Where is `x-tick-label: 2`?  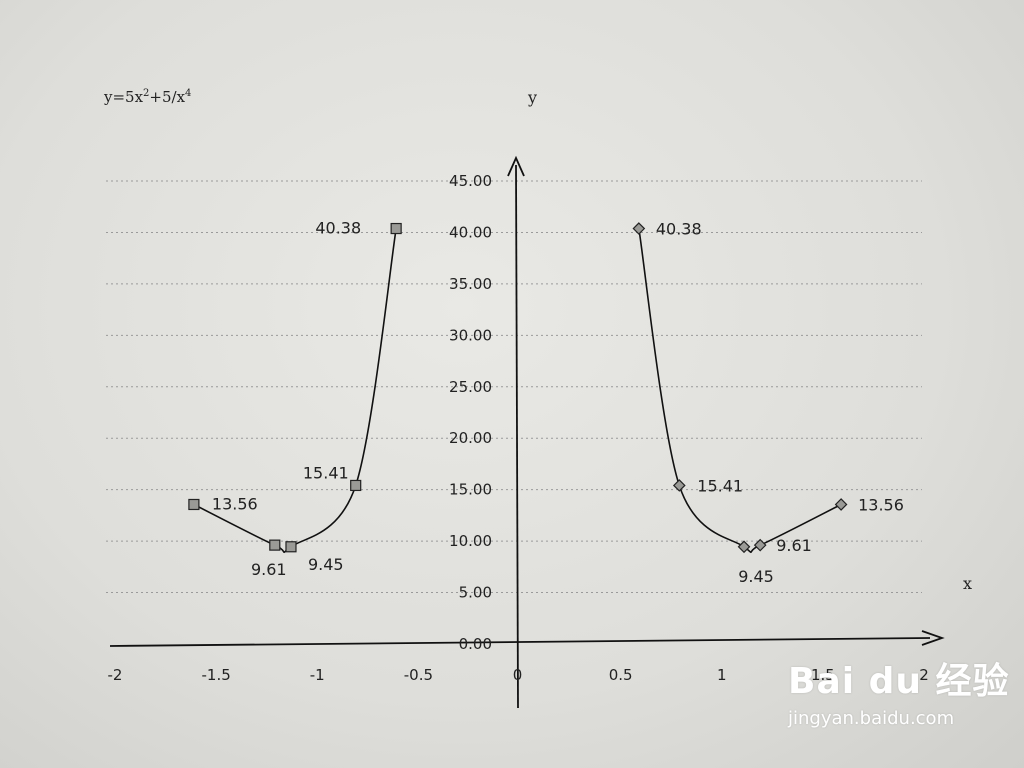 x-tick-label: 2 is located at coordinates (924, 675).